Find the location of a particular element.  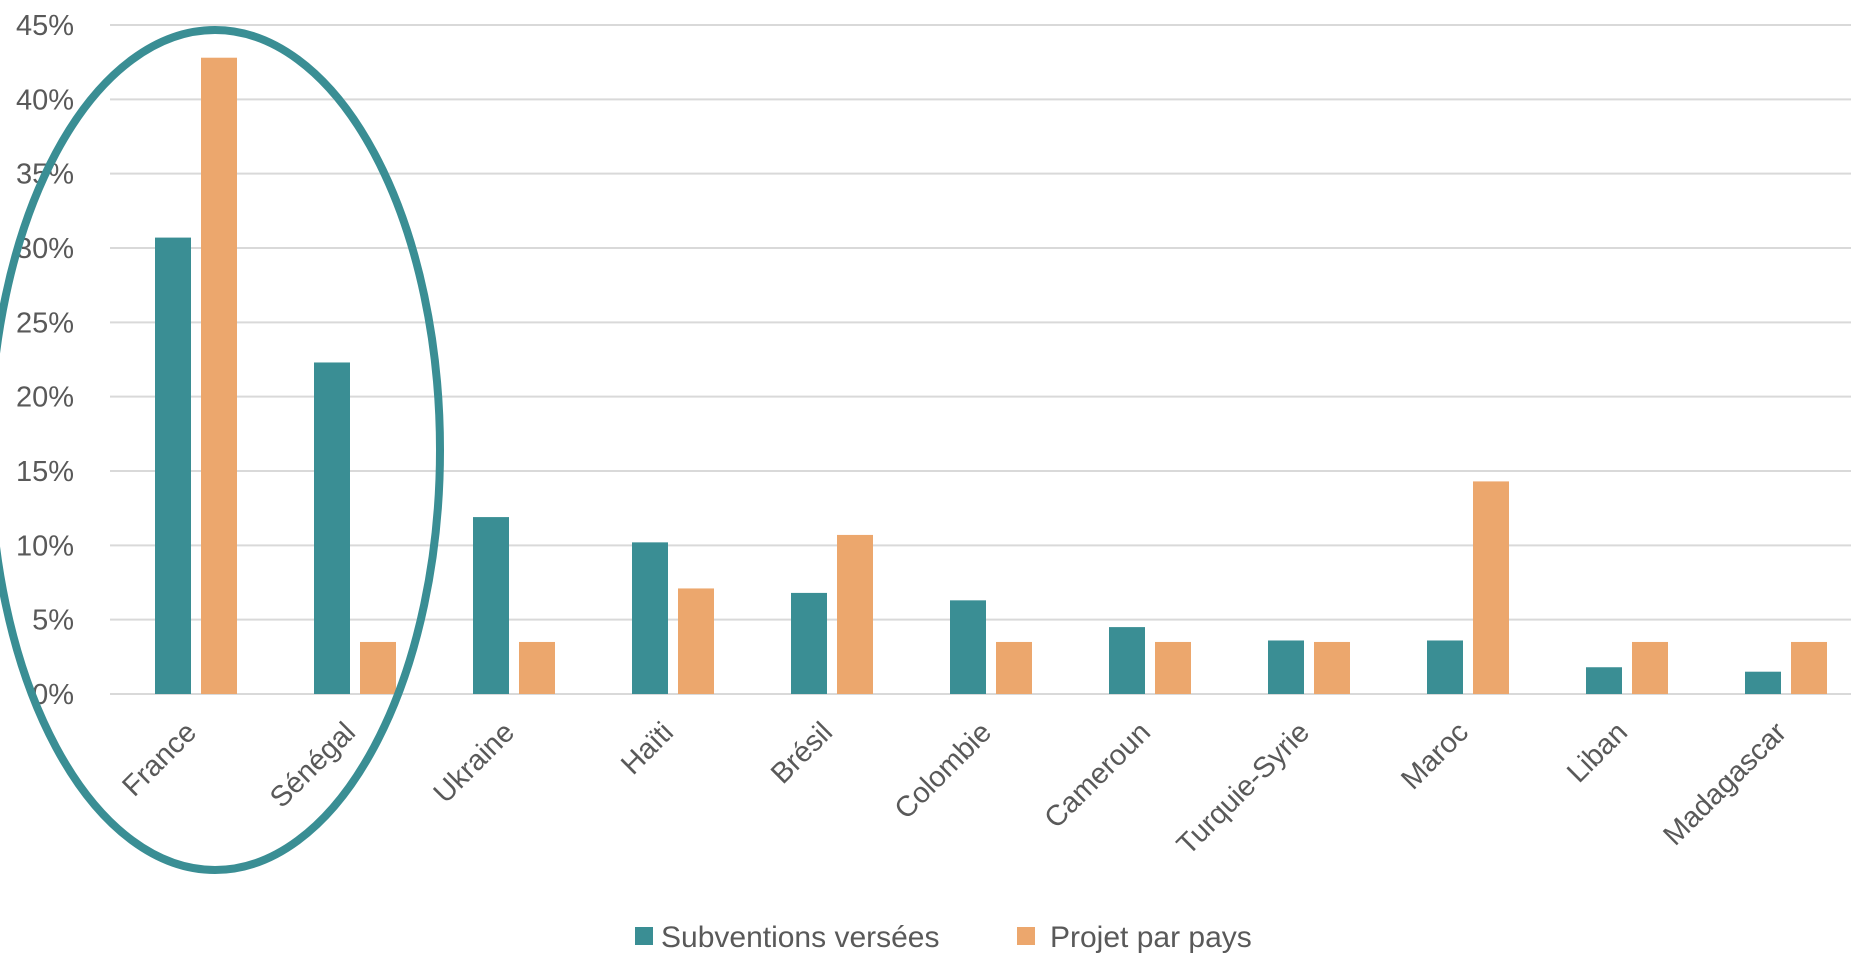

x-tick-label: Brésil is located at coordinates (802, 753).